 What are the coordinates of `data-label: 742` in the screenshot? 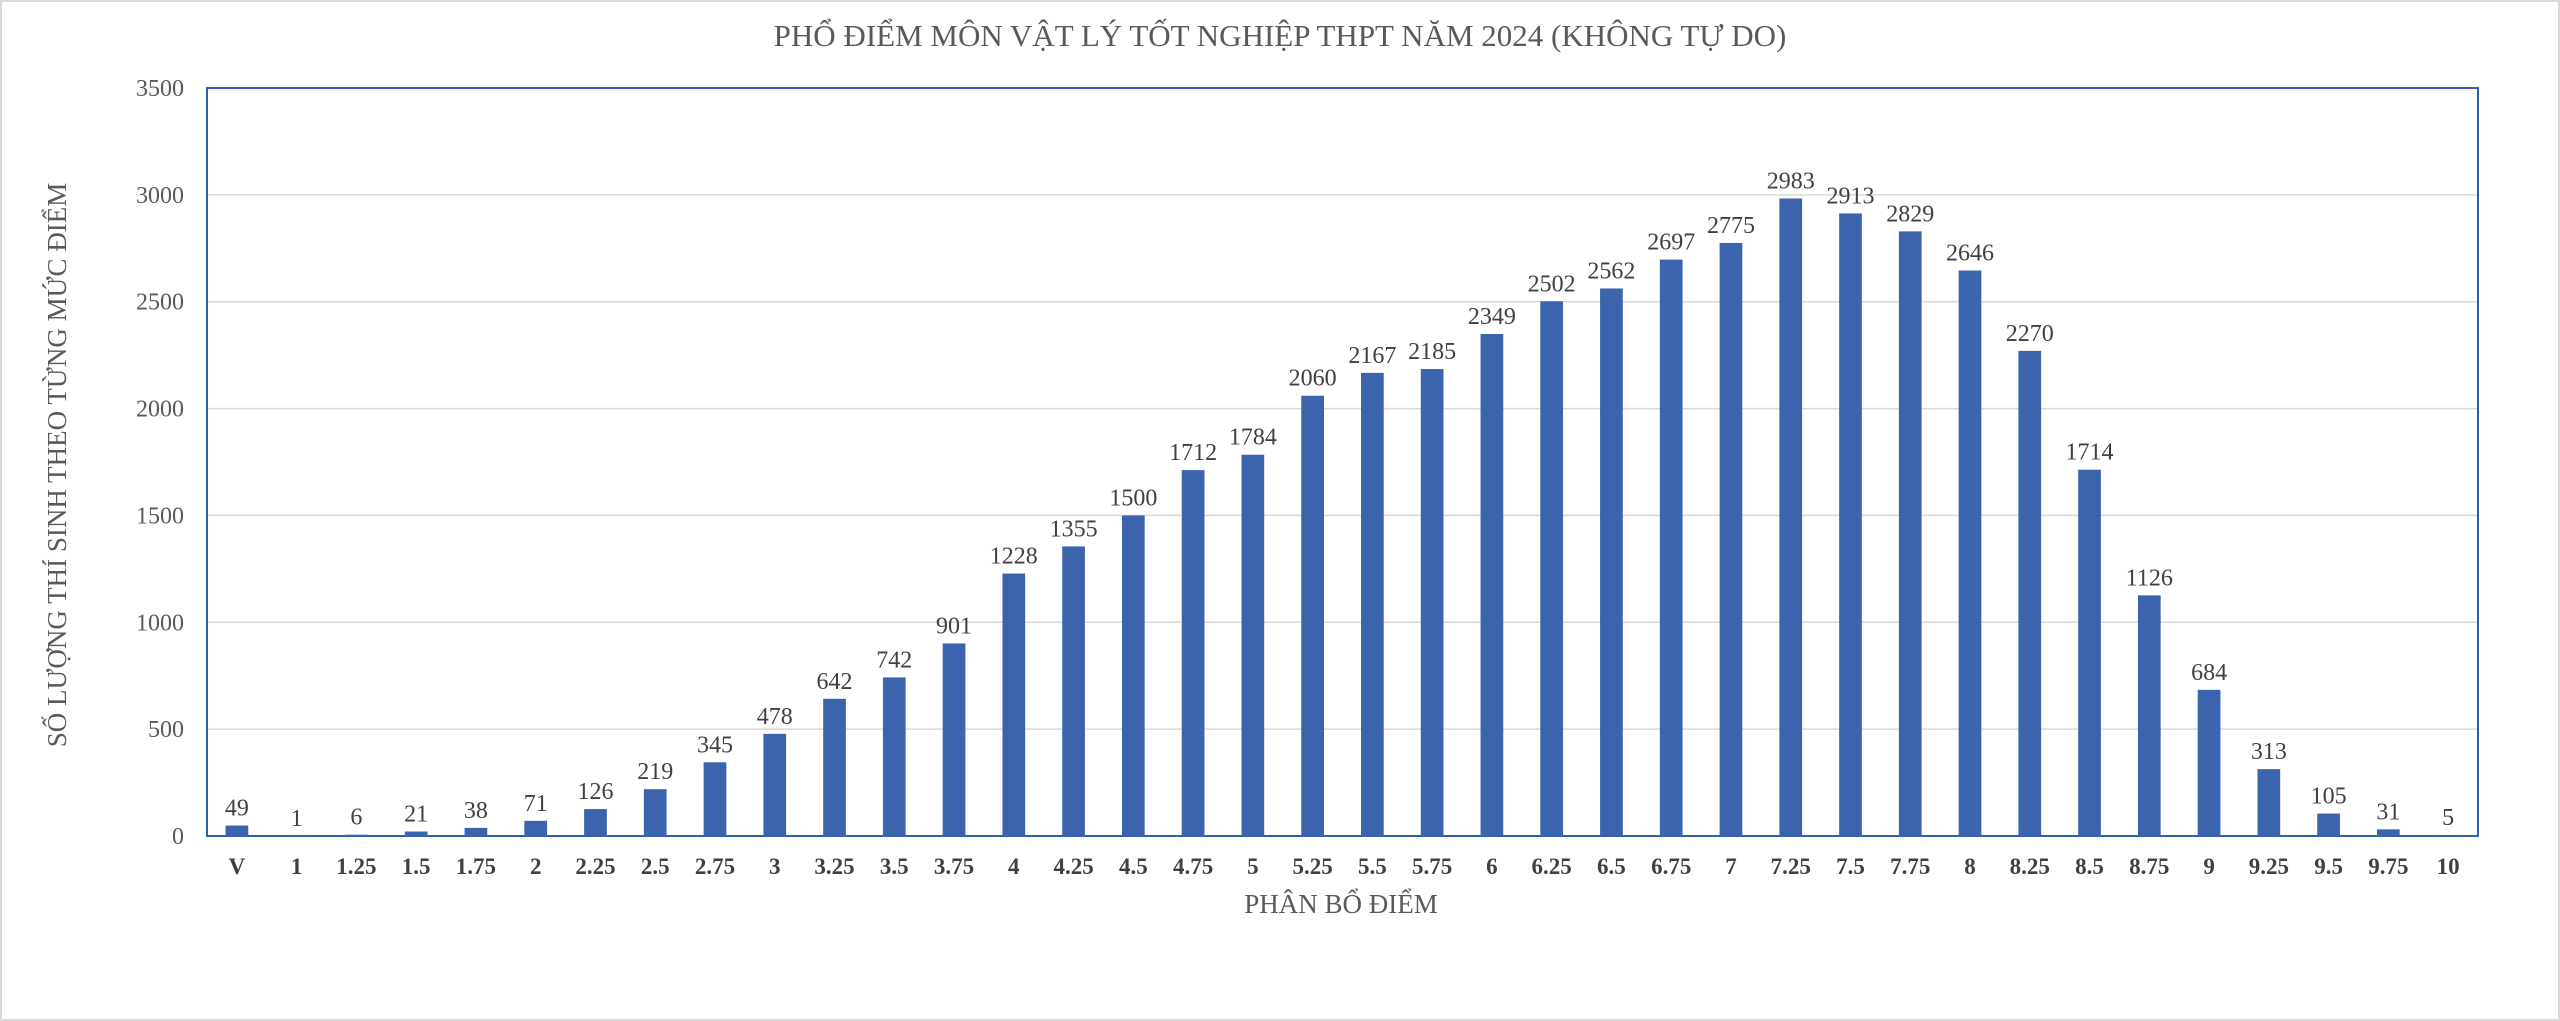 It's located at (894, 660).